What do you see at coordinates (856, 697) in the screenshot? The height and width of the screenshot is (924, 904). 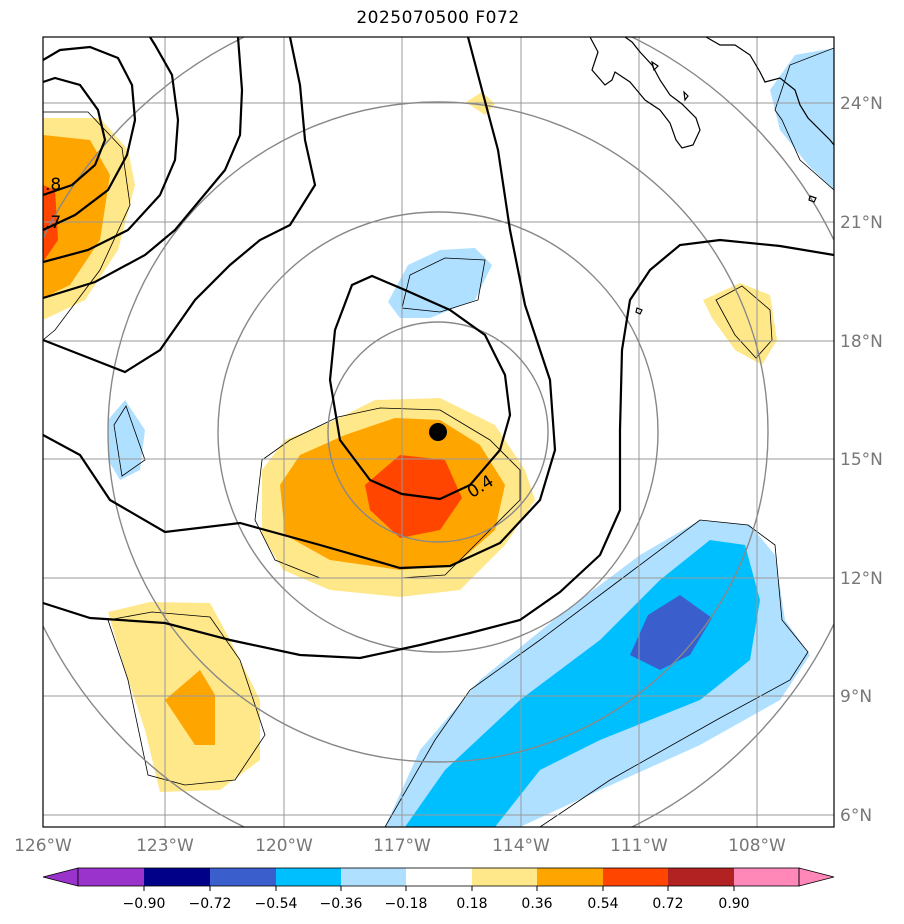 I see `lat-label-9n: 9°N` at bounding box center [856, 697].